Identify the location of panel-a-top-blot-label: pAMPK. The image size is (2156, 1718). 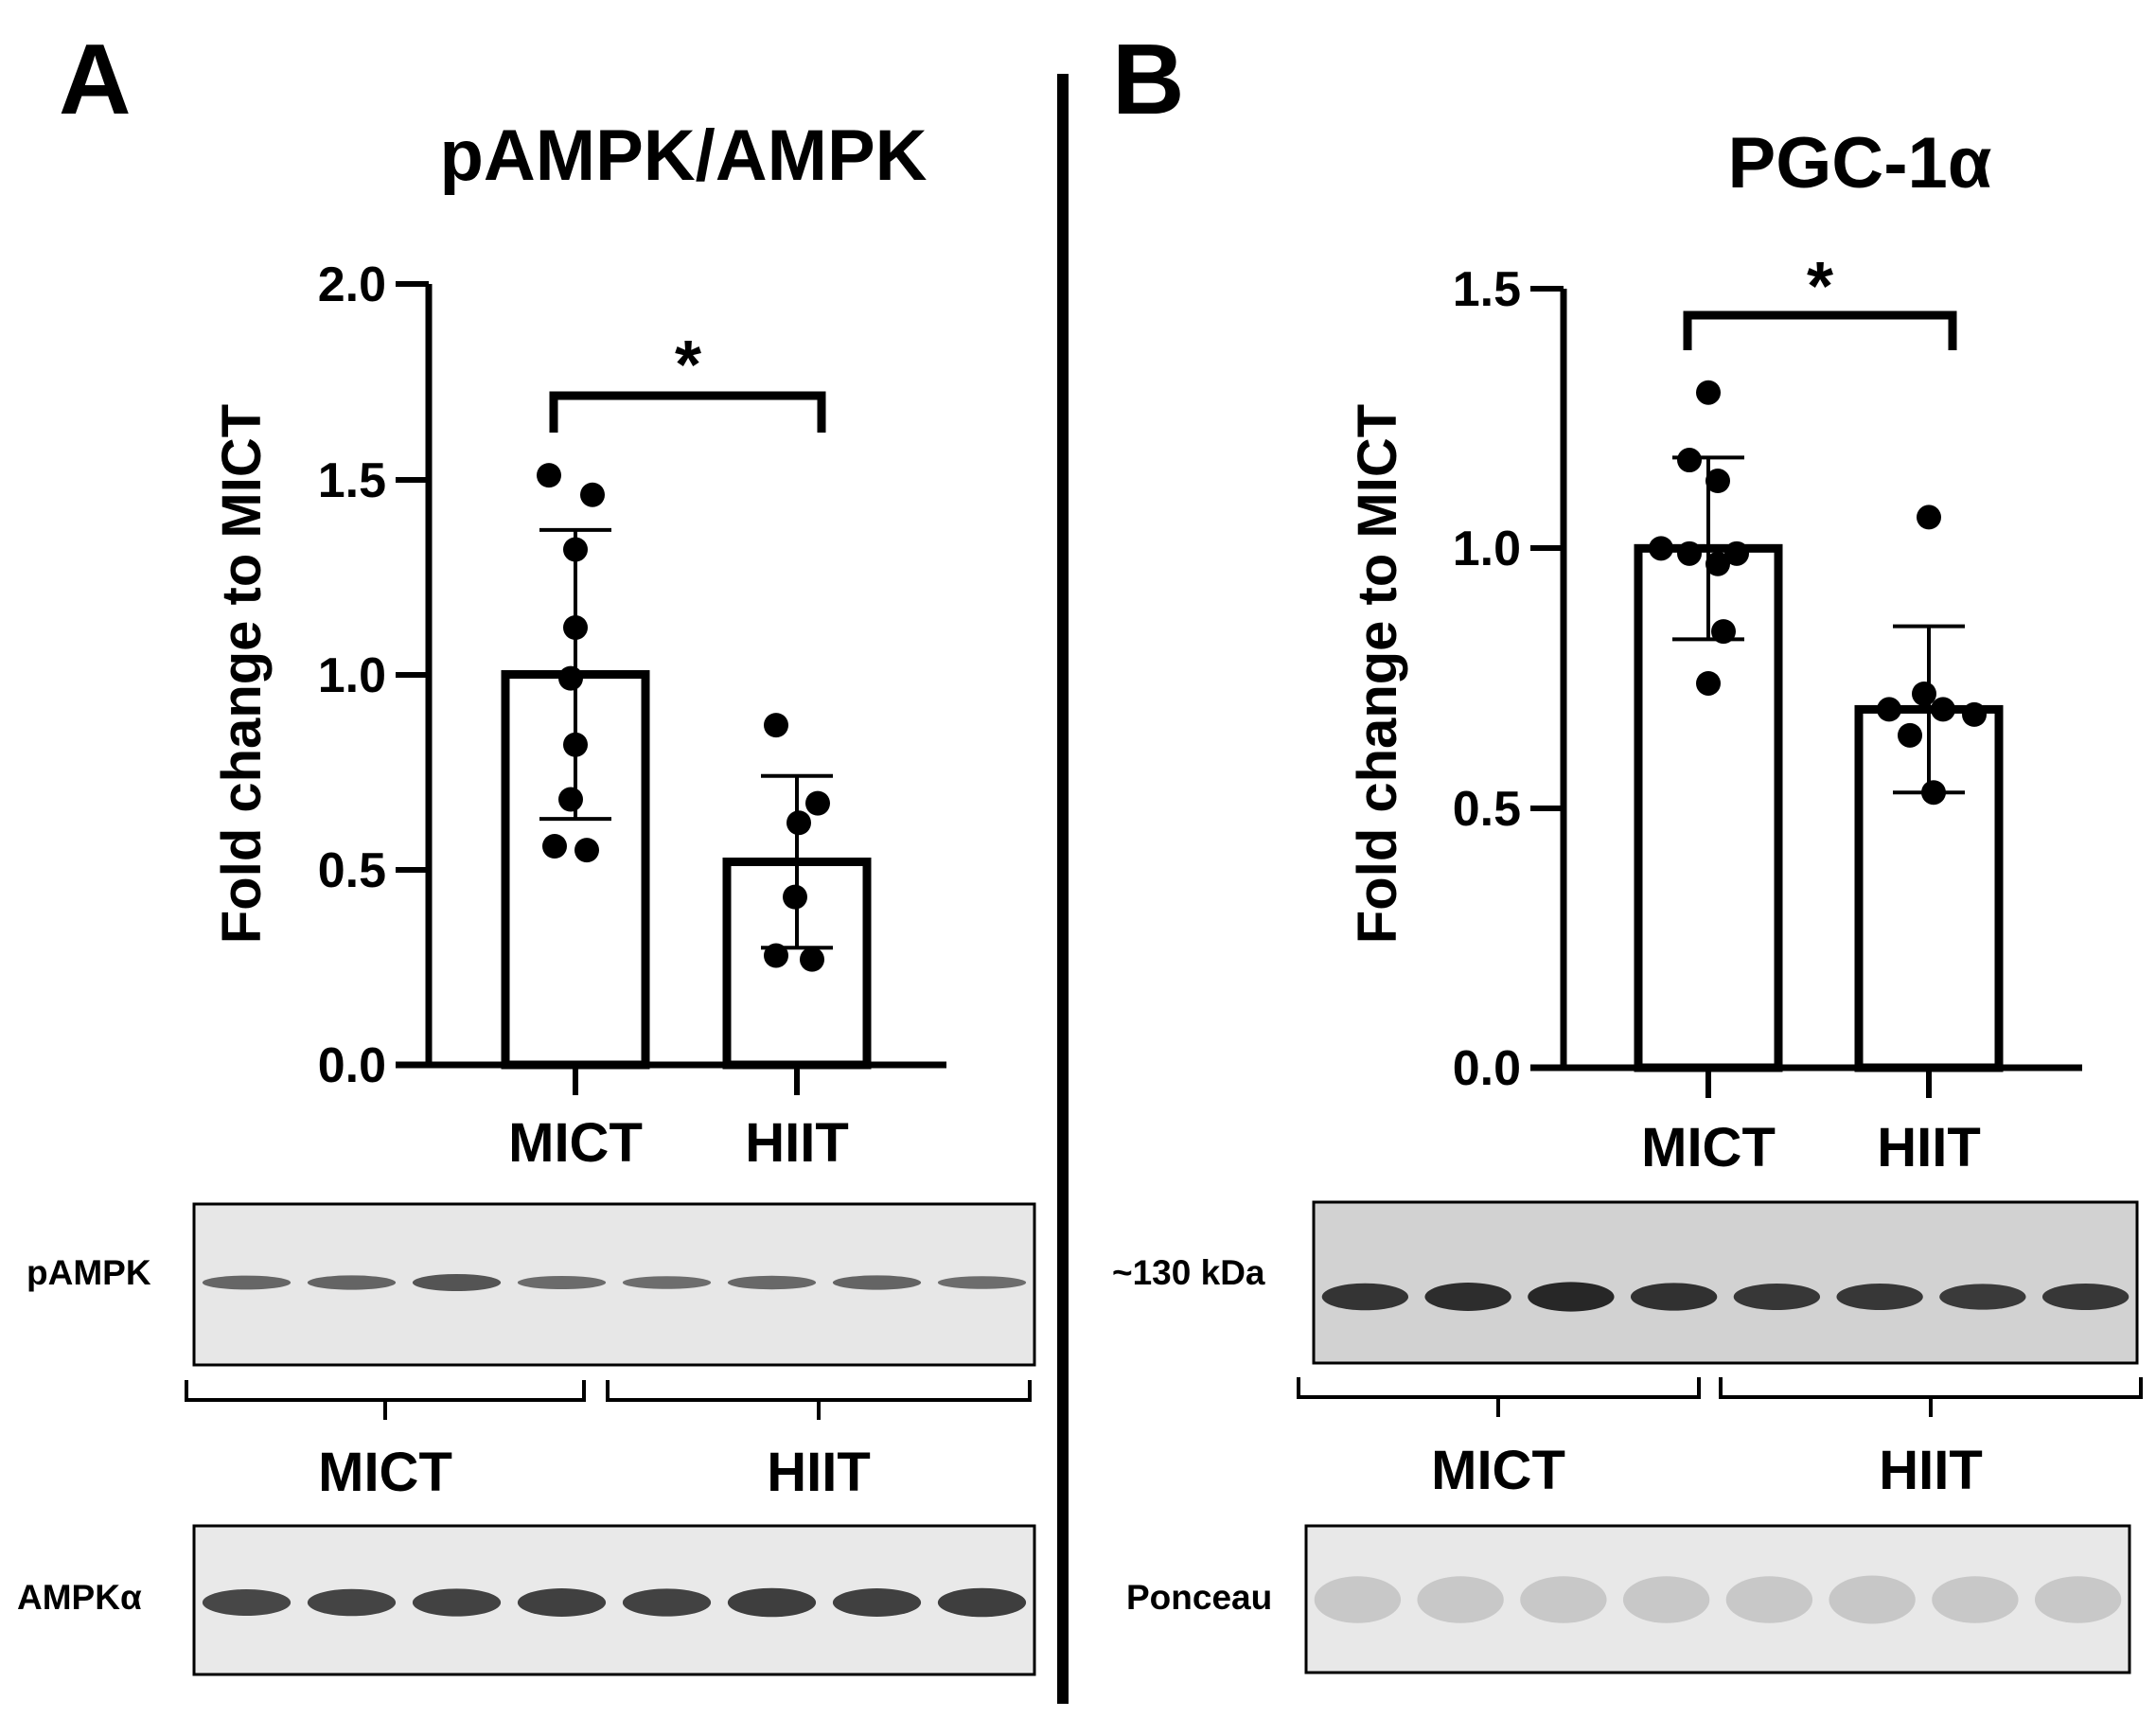
(89, 1272).